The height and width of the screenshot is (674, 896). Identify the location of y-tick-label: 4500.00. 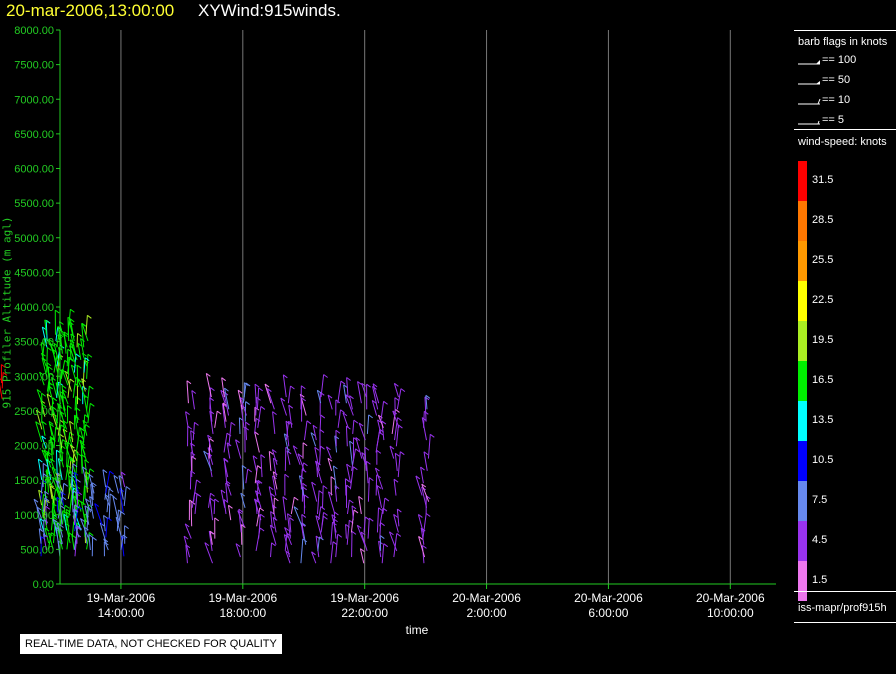
(34, 273).